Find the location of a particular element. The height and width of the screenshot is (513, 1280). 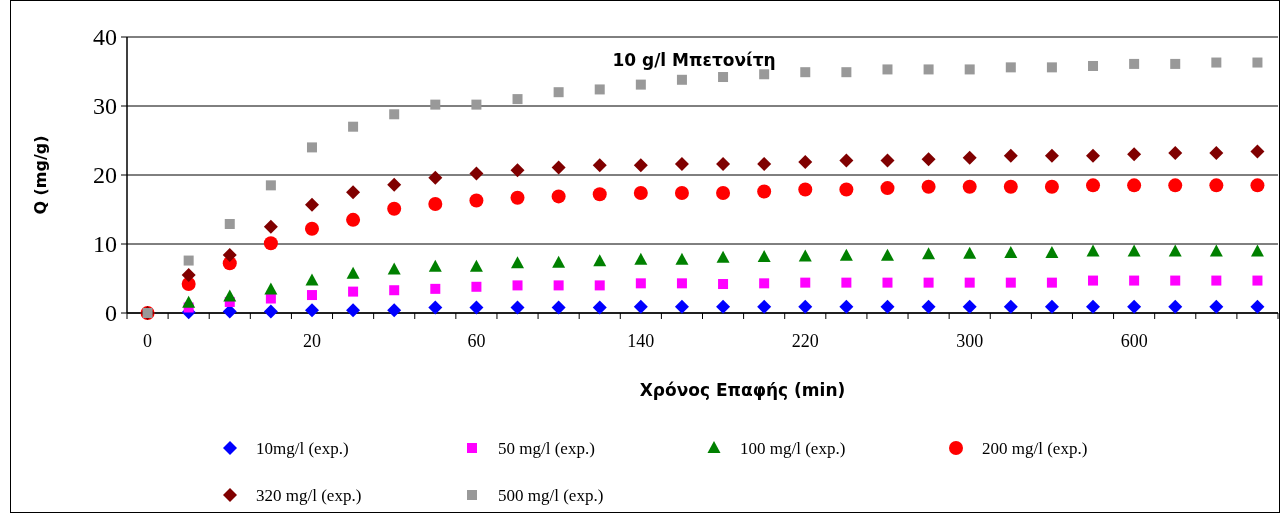

legend-label: 100 mg/l (exp.) is located at coordinates (793, 448).